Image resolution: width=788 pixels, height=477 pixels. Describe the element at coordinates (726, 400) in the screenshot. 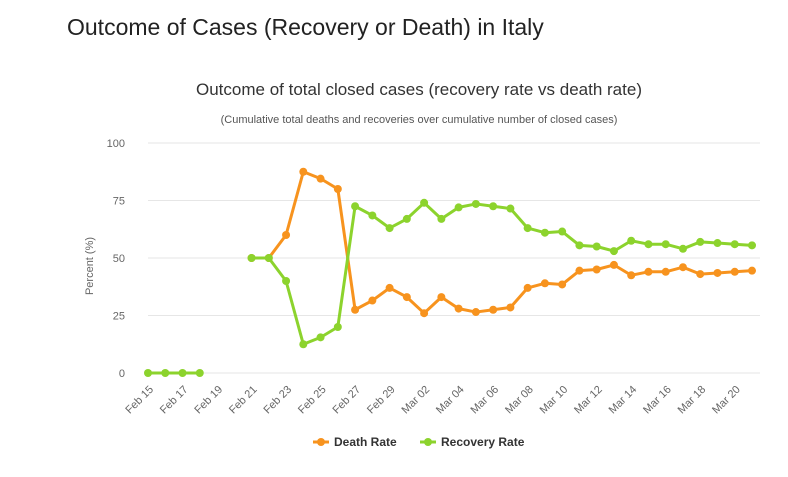

I see `x-tick-label: Mar 20` at that location.